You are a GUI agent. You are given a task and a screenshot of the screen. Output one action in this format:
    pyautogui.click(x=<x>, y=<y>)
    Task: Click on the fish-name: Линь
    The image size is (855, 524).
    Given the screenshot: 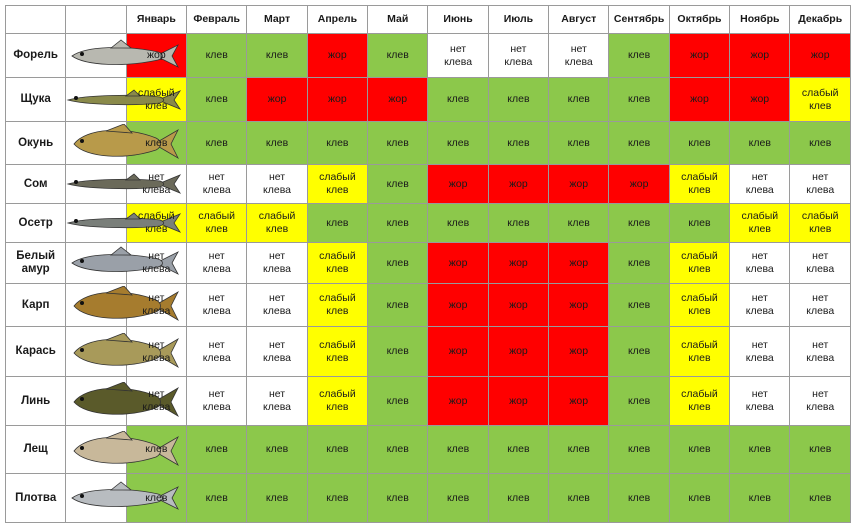 What is the action you would take?
    pyautogui.click(x=35, y=401)
    